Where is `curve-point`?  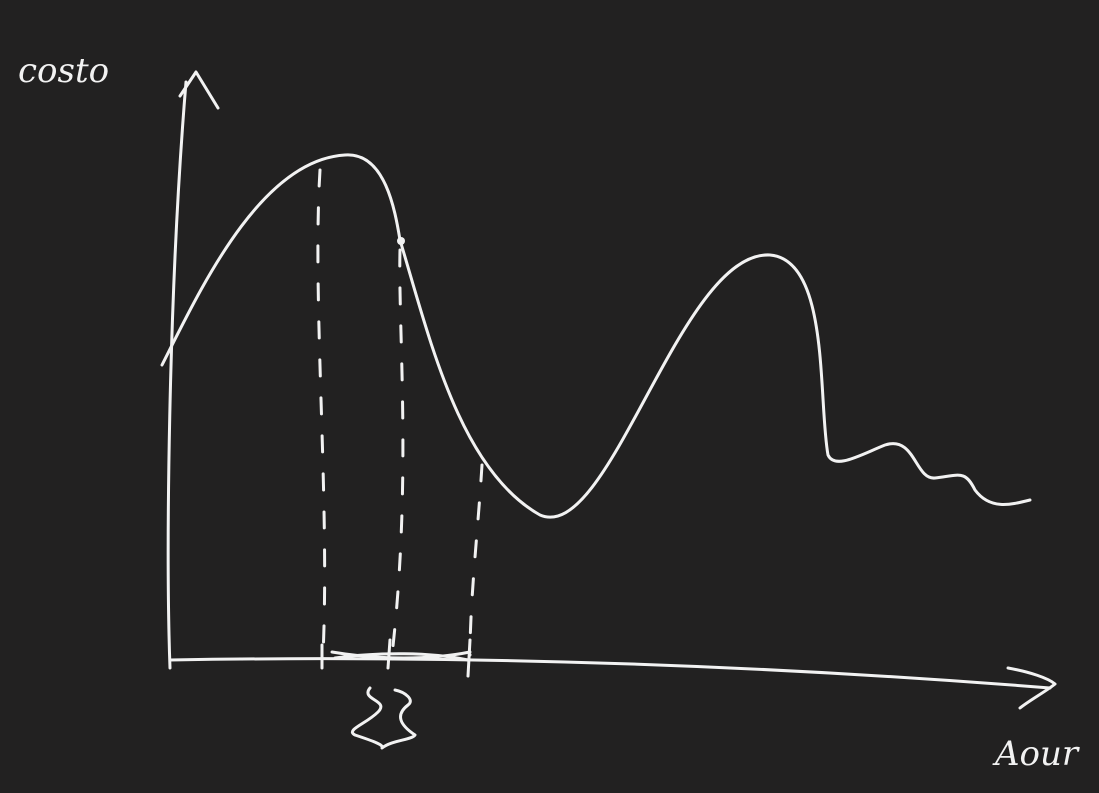 curve-point is located at coordinates (401, 241).